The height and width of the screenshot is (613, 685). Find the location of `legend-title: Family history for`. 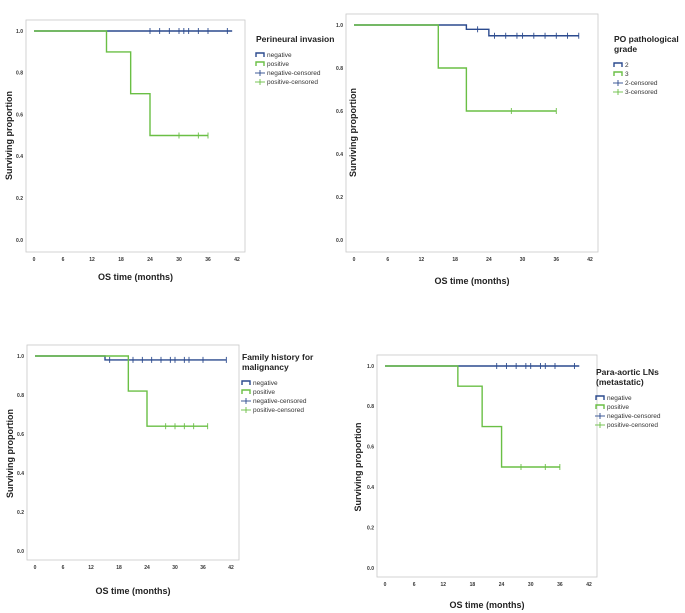

legend-title: Family history for is located at coordinates (278, 357).